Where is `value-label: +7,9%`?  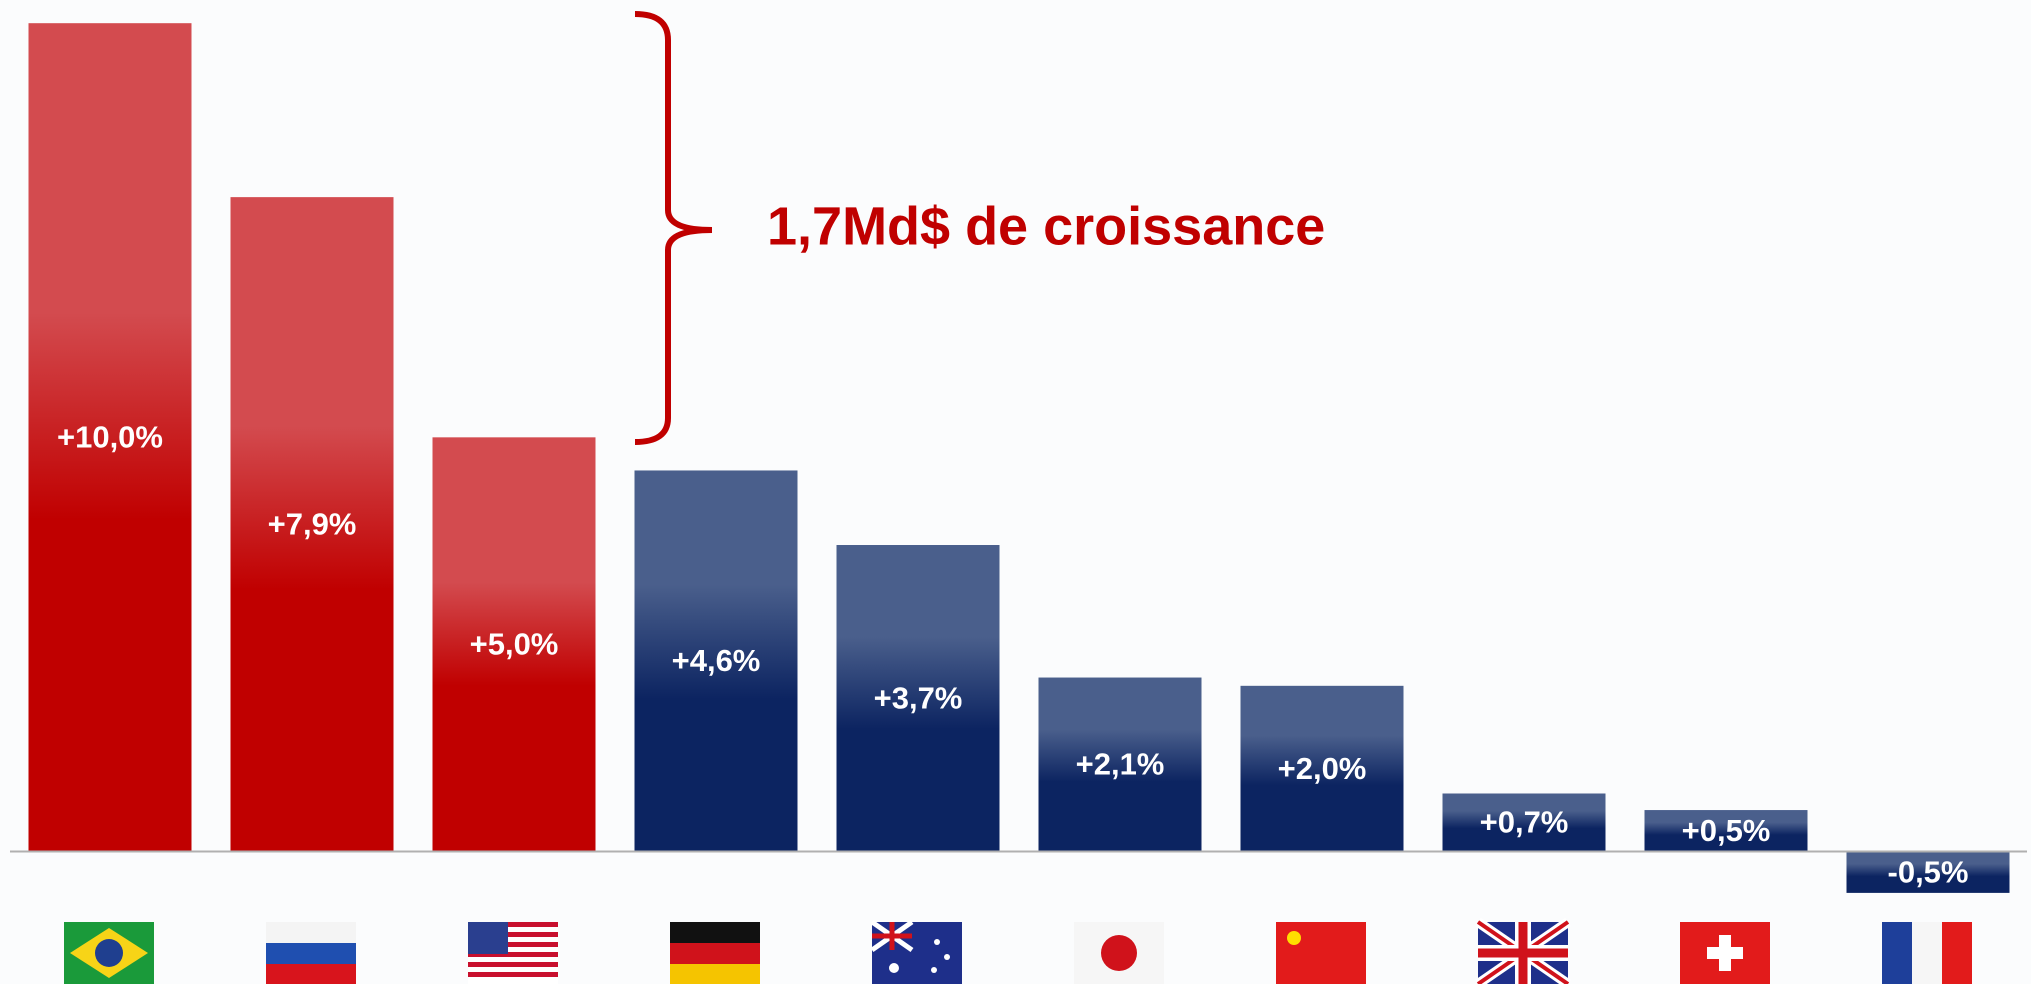 value-label: +7,9% is located at coordinates (312, 523).